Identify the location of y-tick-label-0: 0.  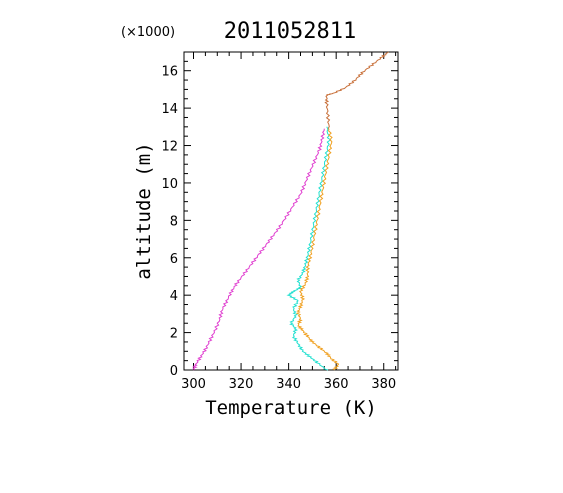
(174, 371).